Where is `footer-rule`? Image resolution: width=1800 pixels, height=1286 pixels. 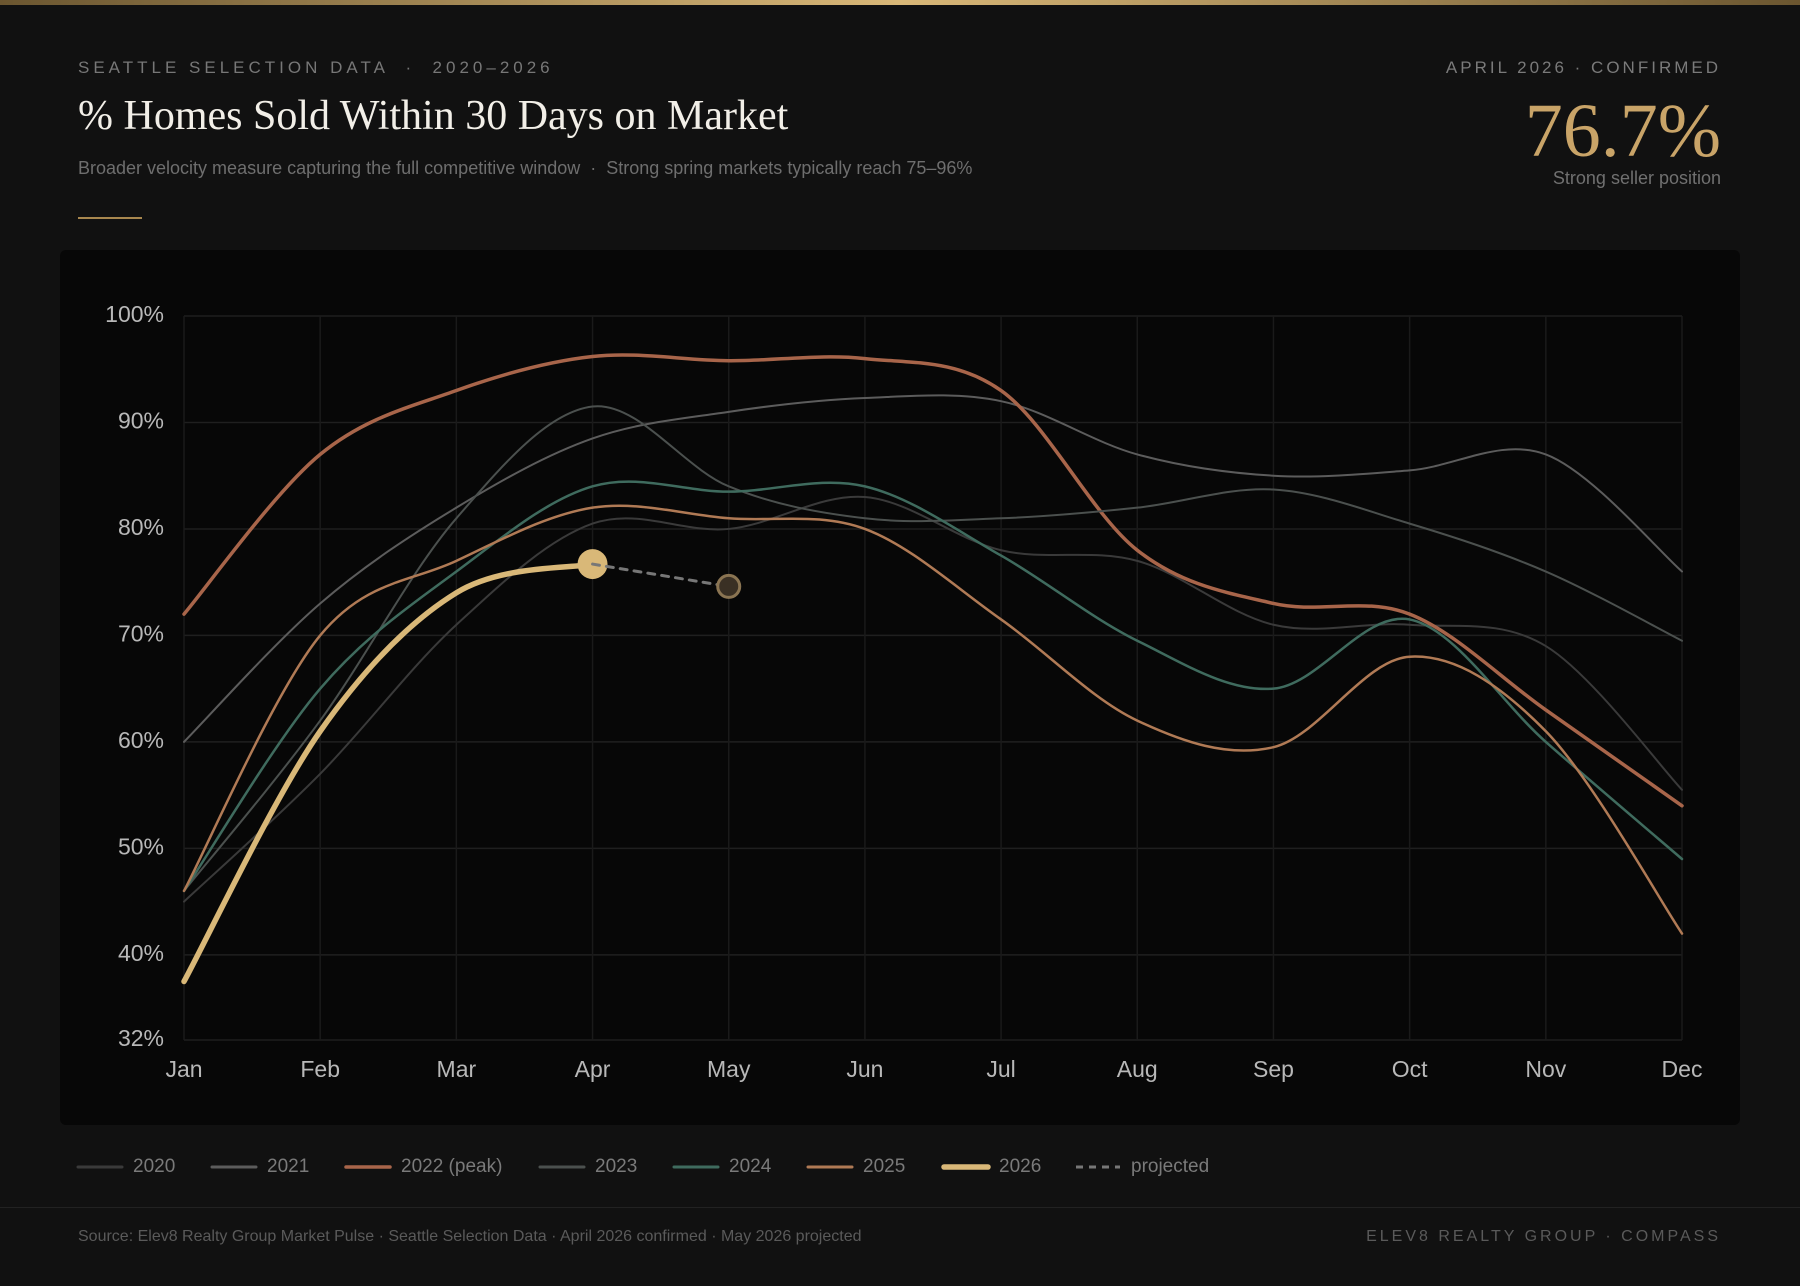 footer-rule is located at coordinates (900, 1207).